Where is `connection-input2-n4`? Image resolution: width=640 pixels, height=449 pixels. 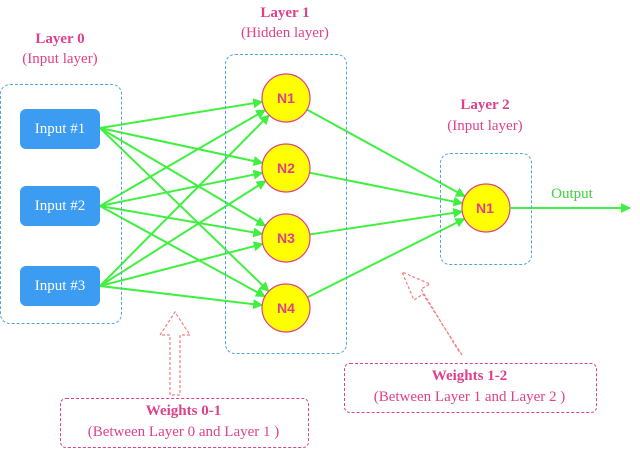
connection-input2-n4 is located at coordinates (182, 251).